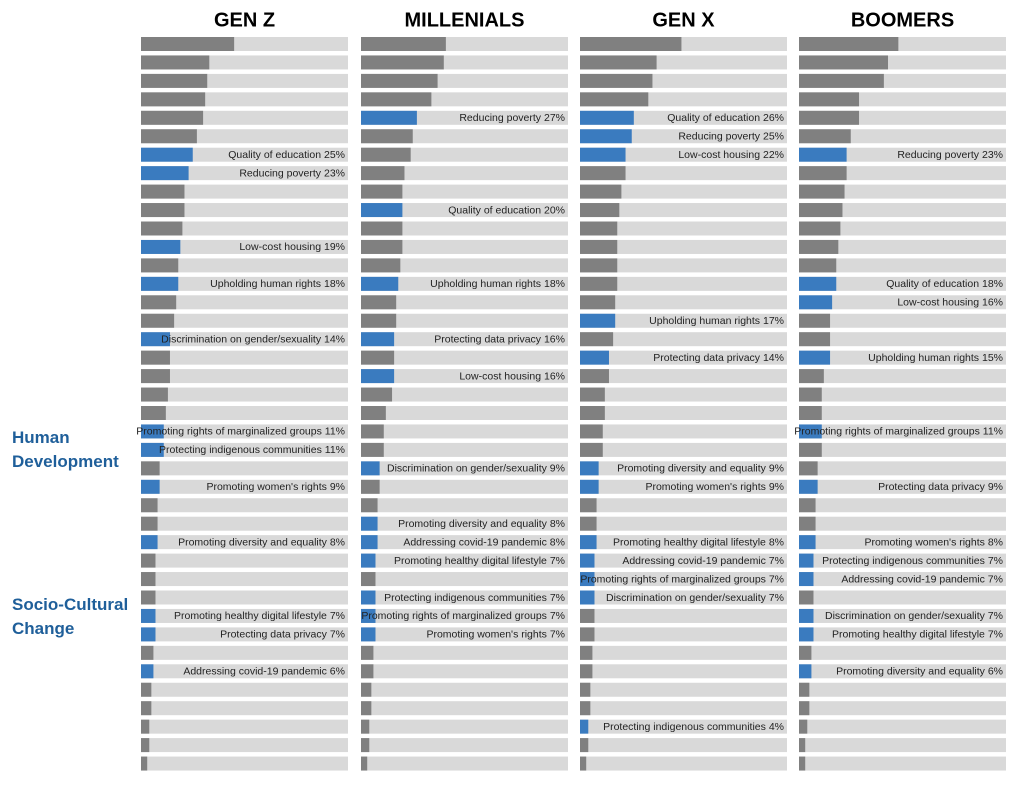 The image size is (1024, 795). I want to click on value-label: Protecting data privacy 16%, so click(499, 339).